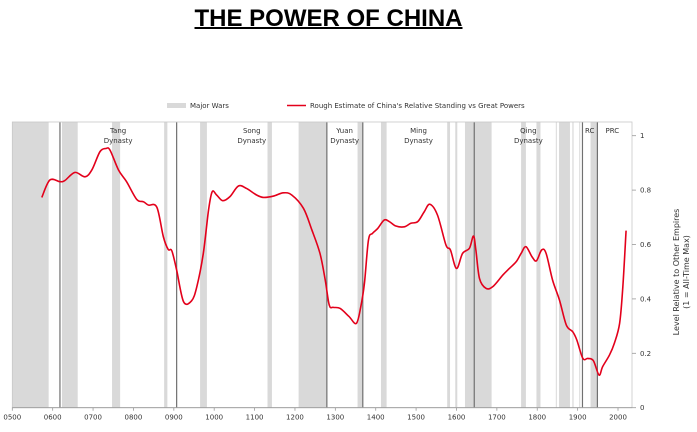 The image size is (697, 432). What do you see at coordinates (642, 408) in the screenshot?
I see `y-tick-label: 0` at bounding box center [642, 408].